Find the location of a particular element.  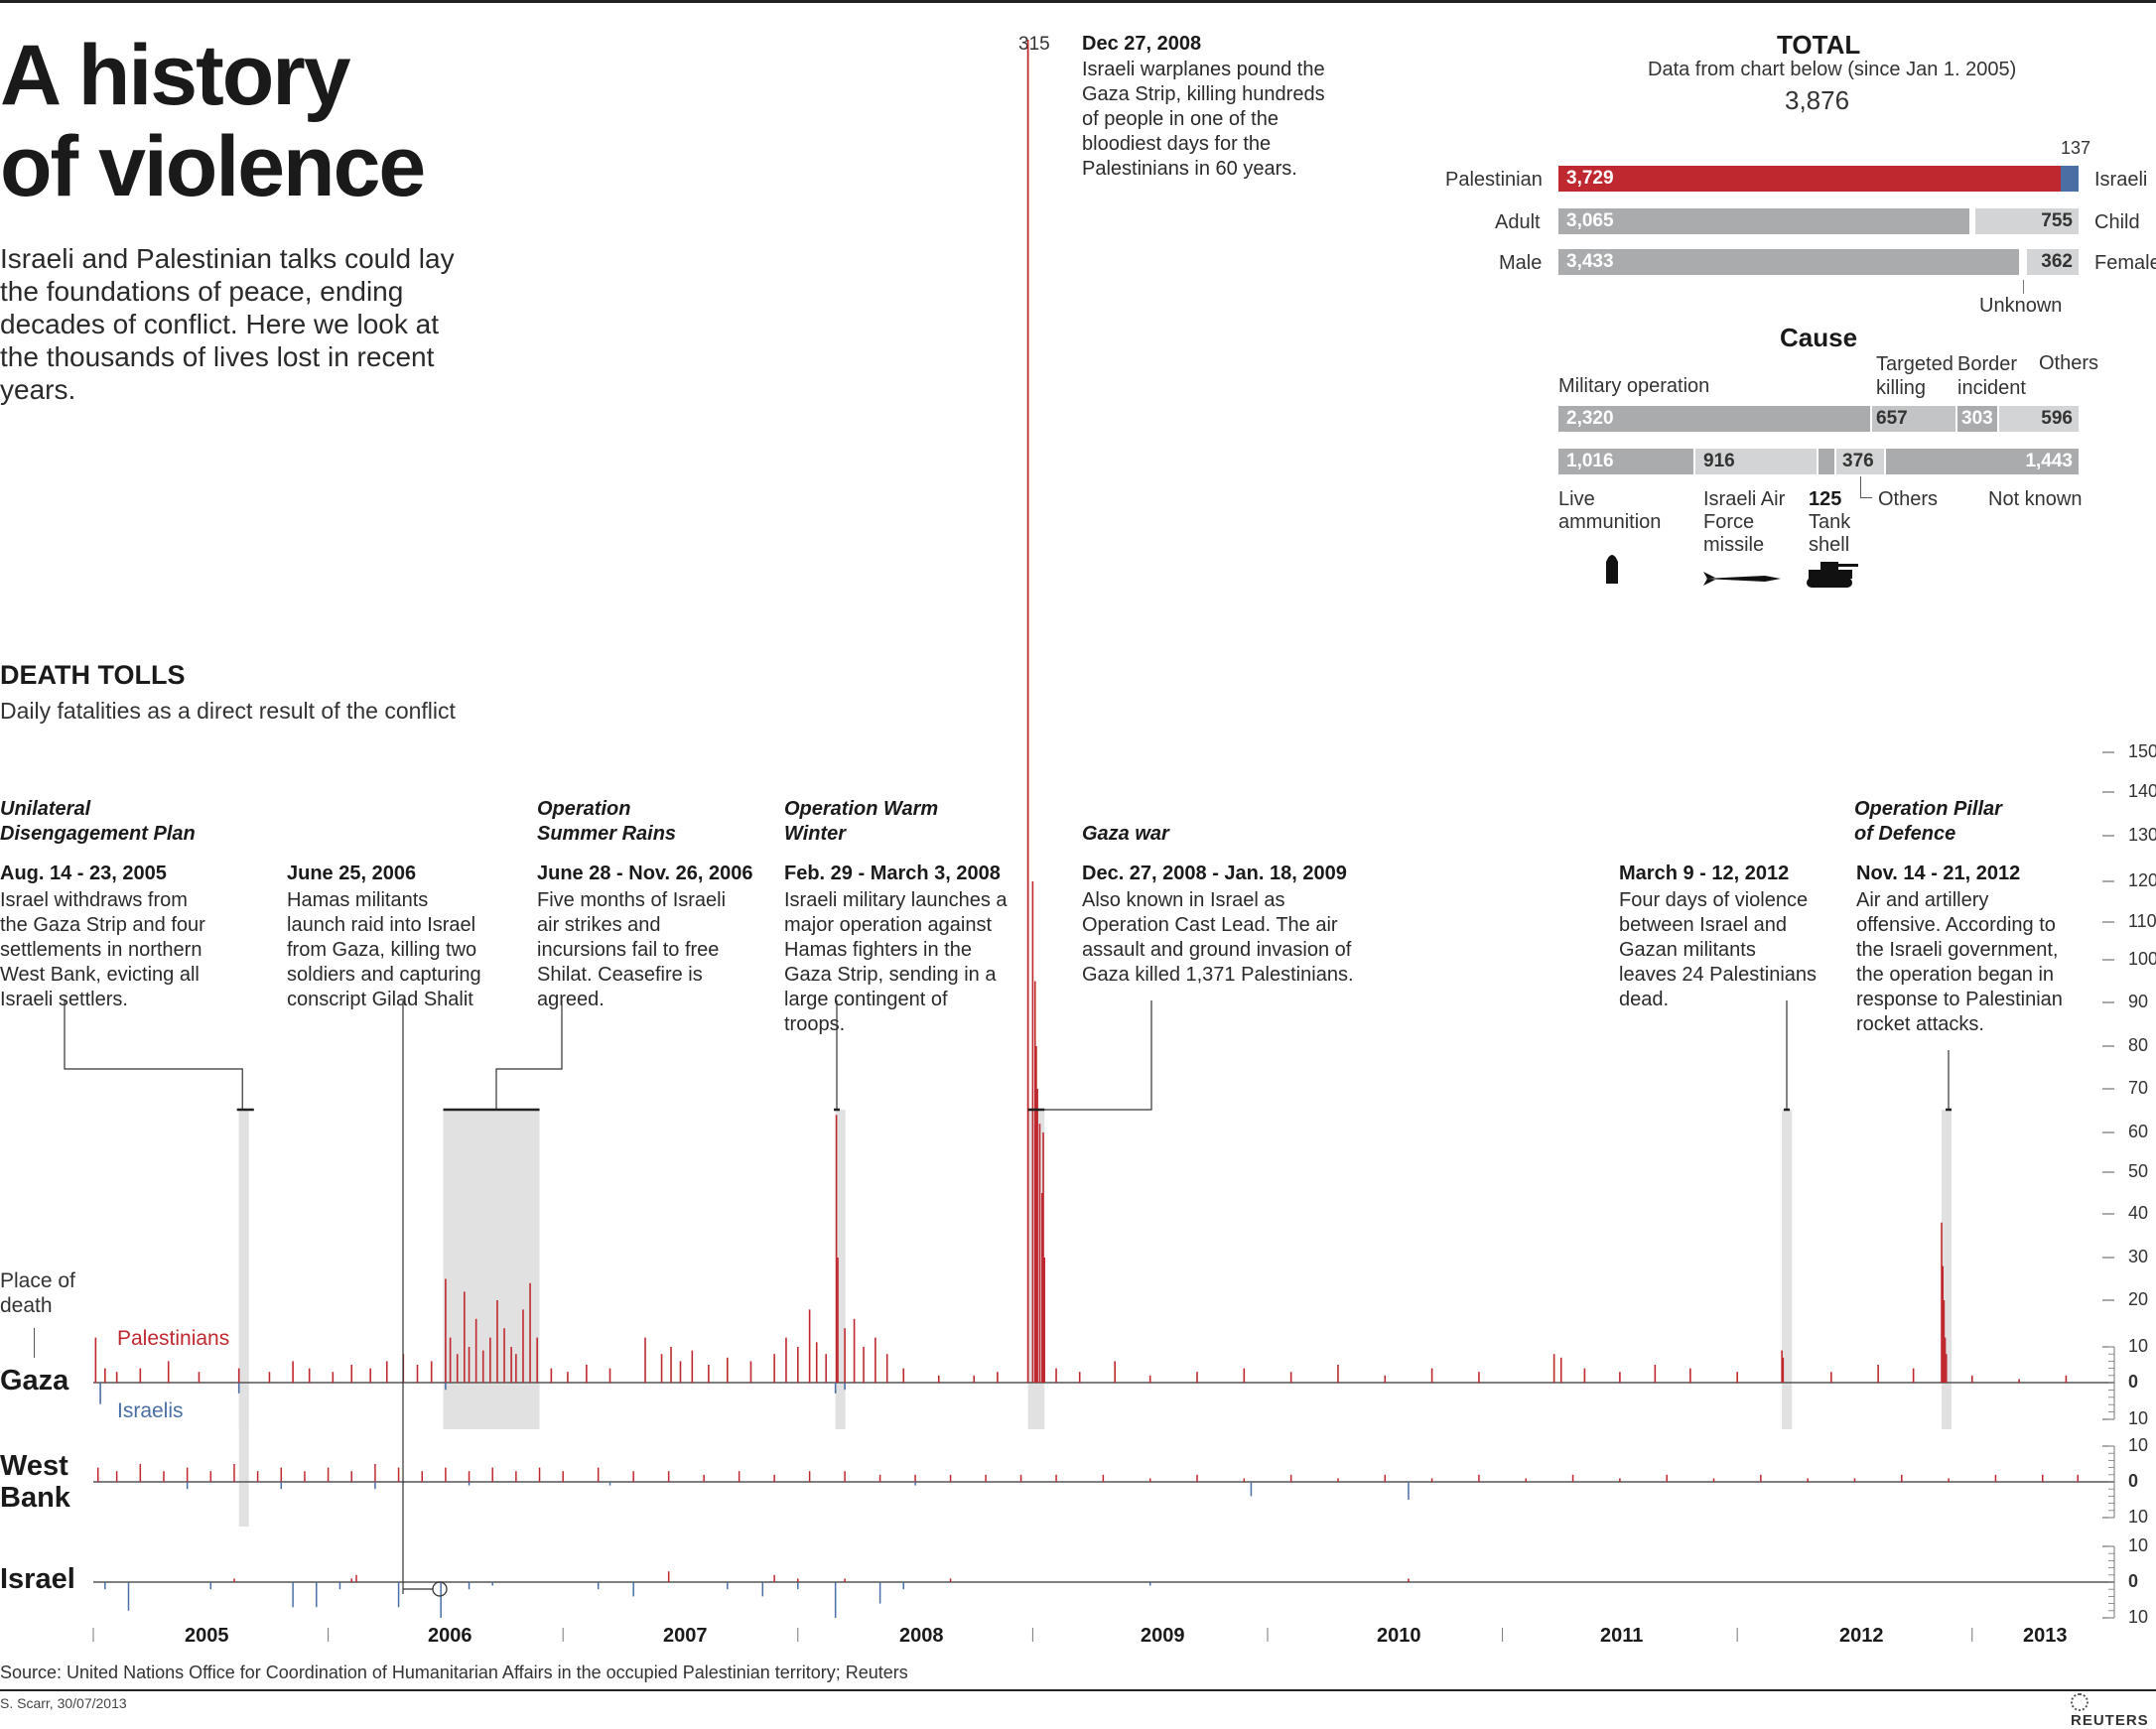

top-rule is located at coordinates (1078, 2).